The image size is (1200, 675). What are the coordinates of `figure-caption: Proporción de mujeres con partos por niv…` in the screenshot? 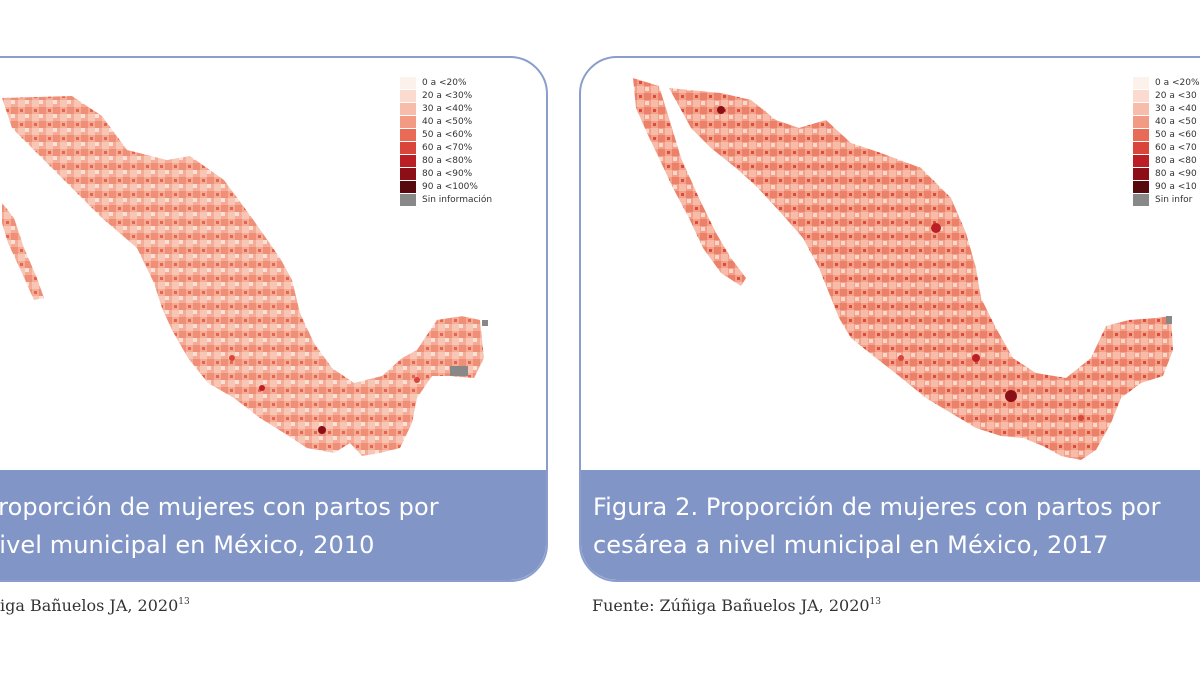 It's located at (219, 526).